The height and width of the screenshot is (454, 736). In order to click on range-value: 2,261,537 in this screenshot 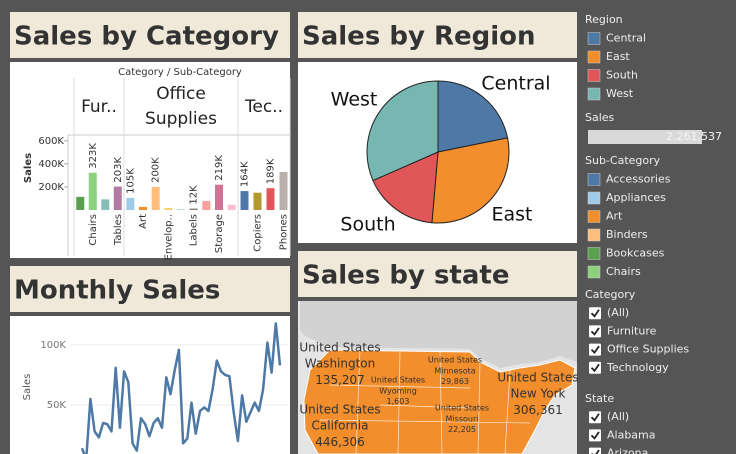, I will do `click(694, 136)`.